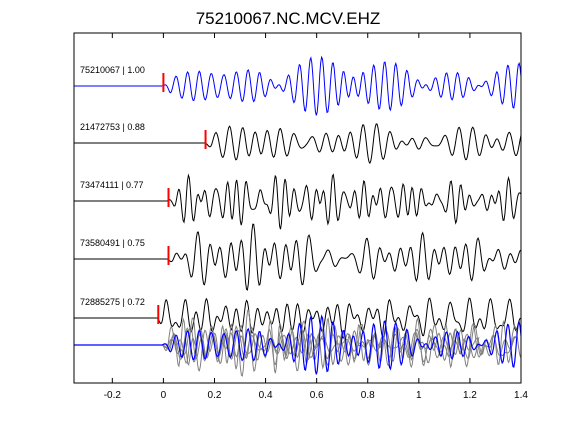  Describe the element at coordinates (288, 18) in the screenshot. I see `chart-title: 75210067.NC.MCV.EHZ` at that location.